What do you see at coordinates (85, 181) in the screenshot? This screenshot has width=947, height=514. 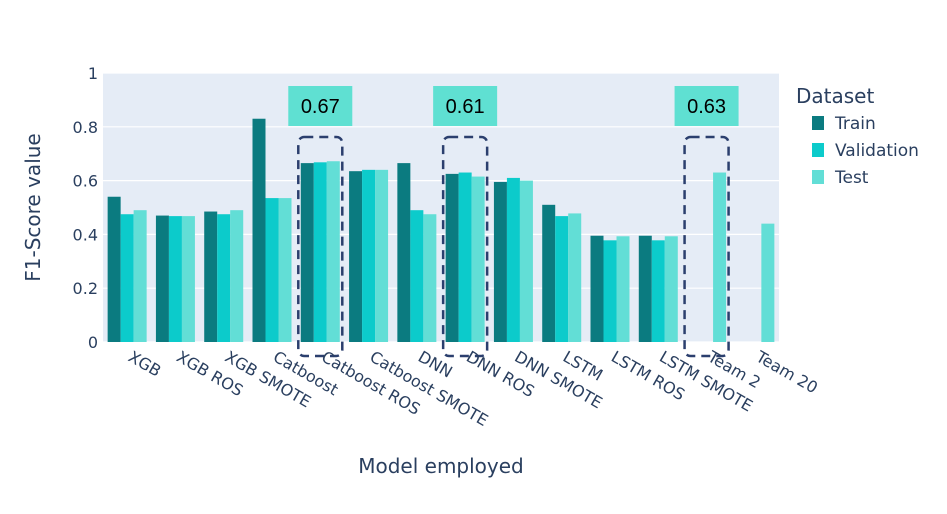 I see `y-tick-label: 0.6` at bounding box center [85, 181].